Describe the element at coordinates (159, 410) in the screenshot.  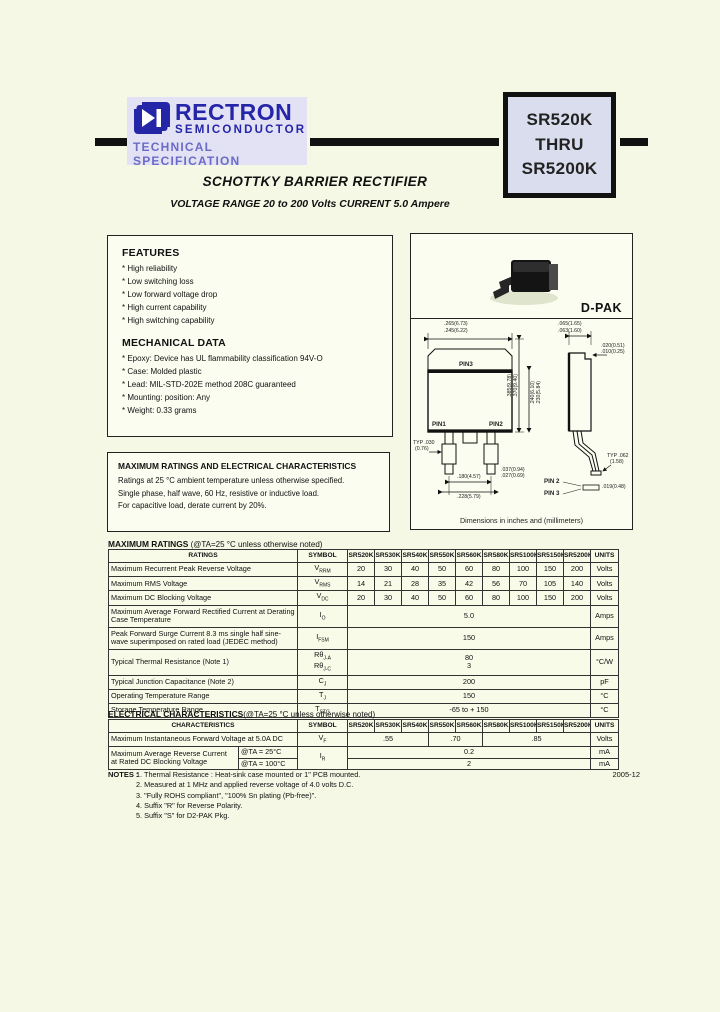
I see `mechanical-item: * Weight: 0.33 grams` at that location.